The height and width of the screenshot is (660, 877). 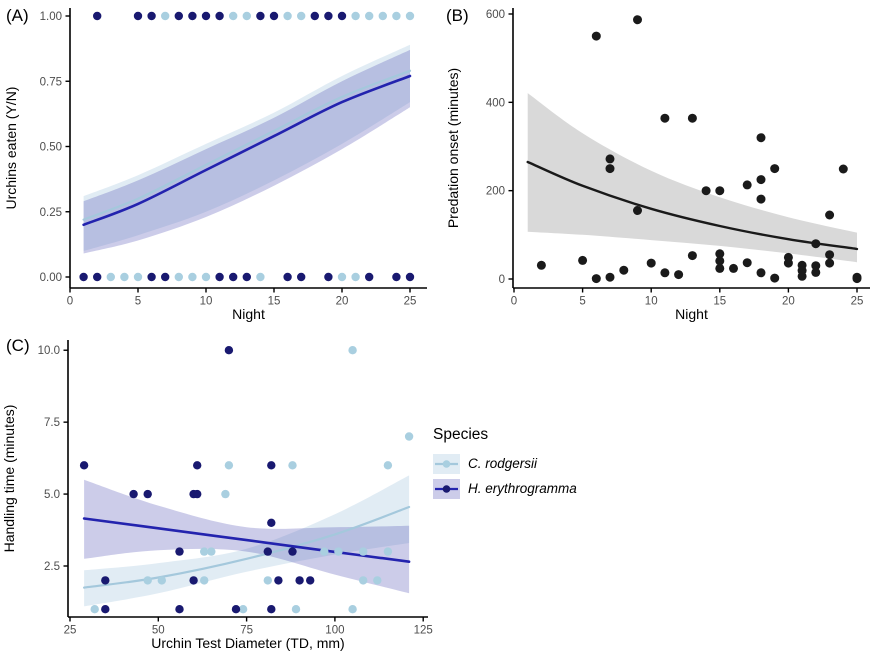 I want to click on y-tick-label: 0, so click(x=502, y=280).